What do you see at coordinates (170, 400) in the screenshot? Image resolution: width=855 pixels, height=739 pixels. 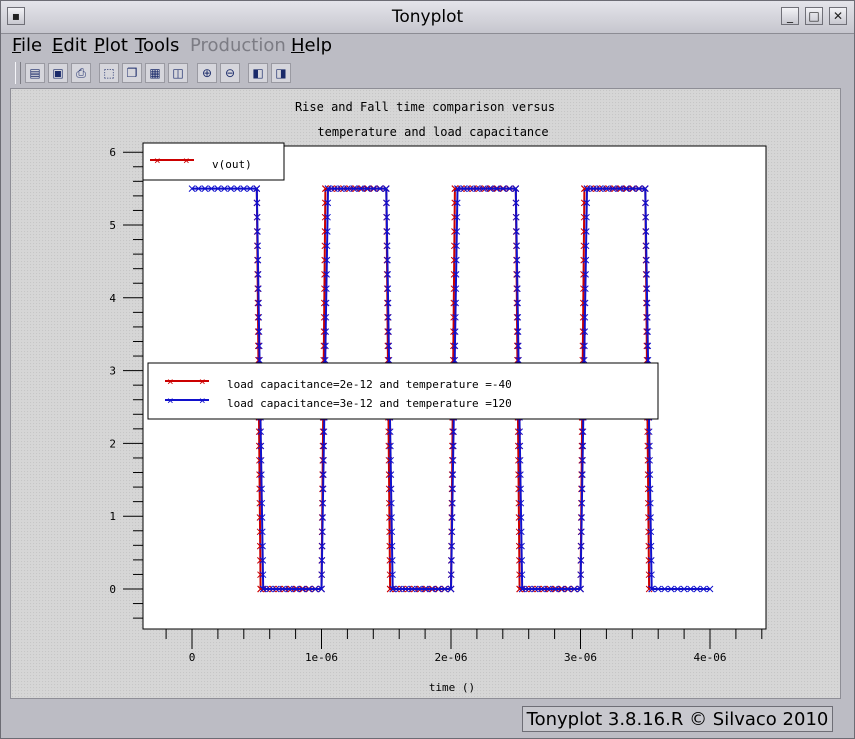 I see `series-legend-marker-2a: ×` at bounding box center [170, 400].